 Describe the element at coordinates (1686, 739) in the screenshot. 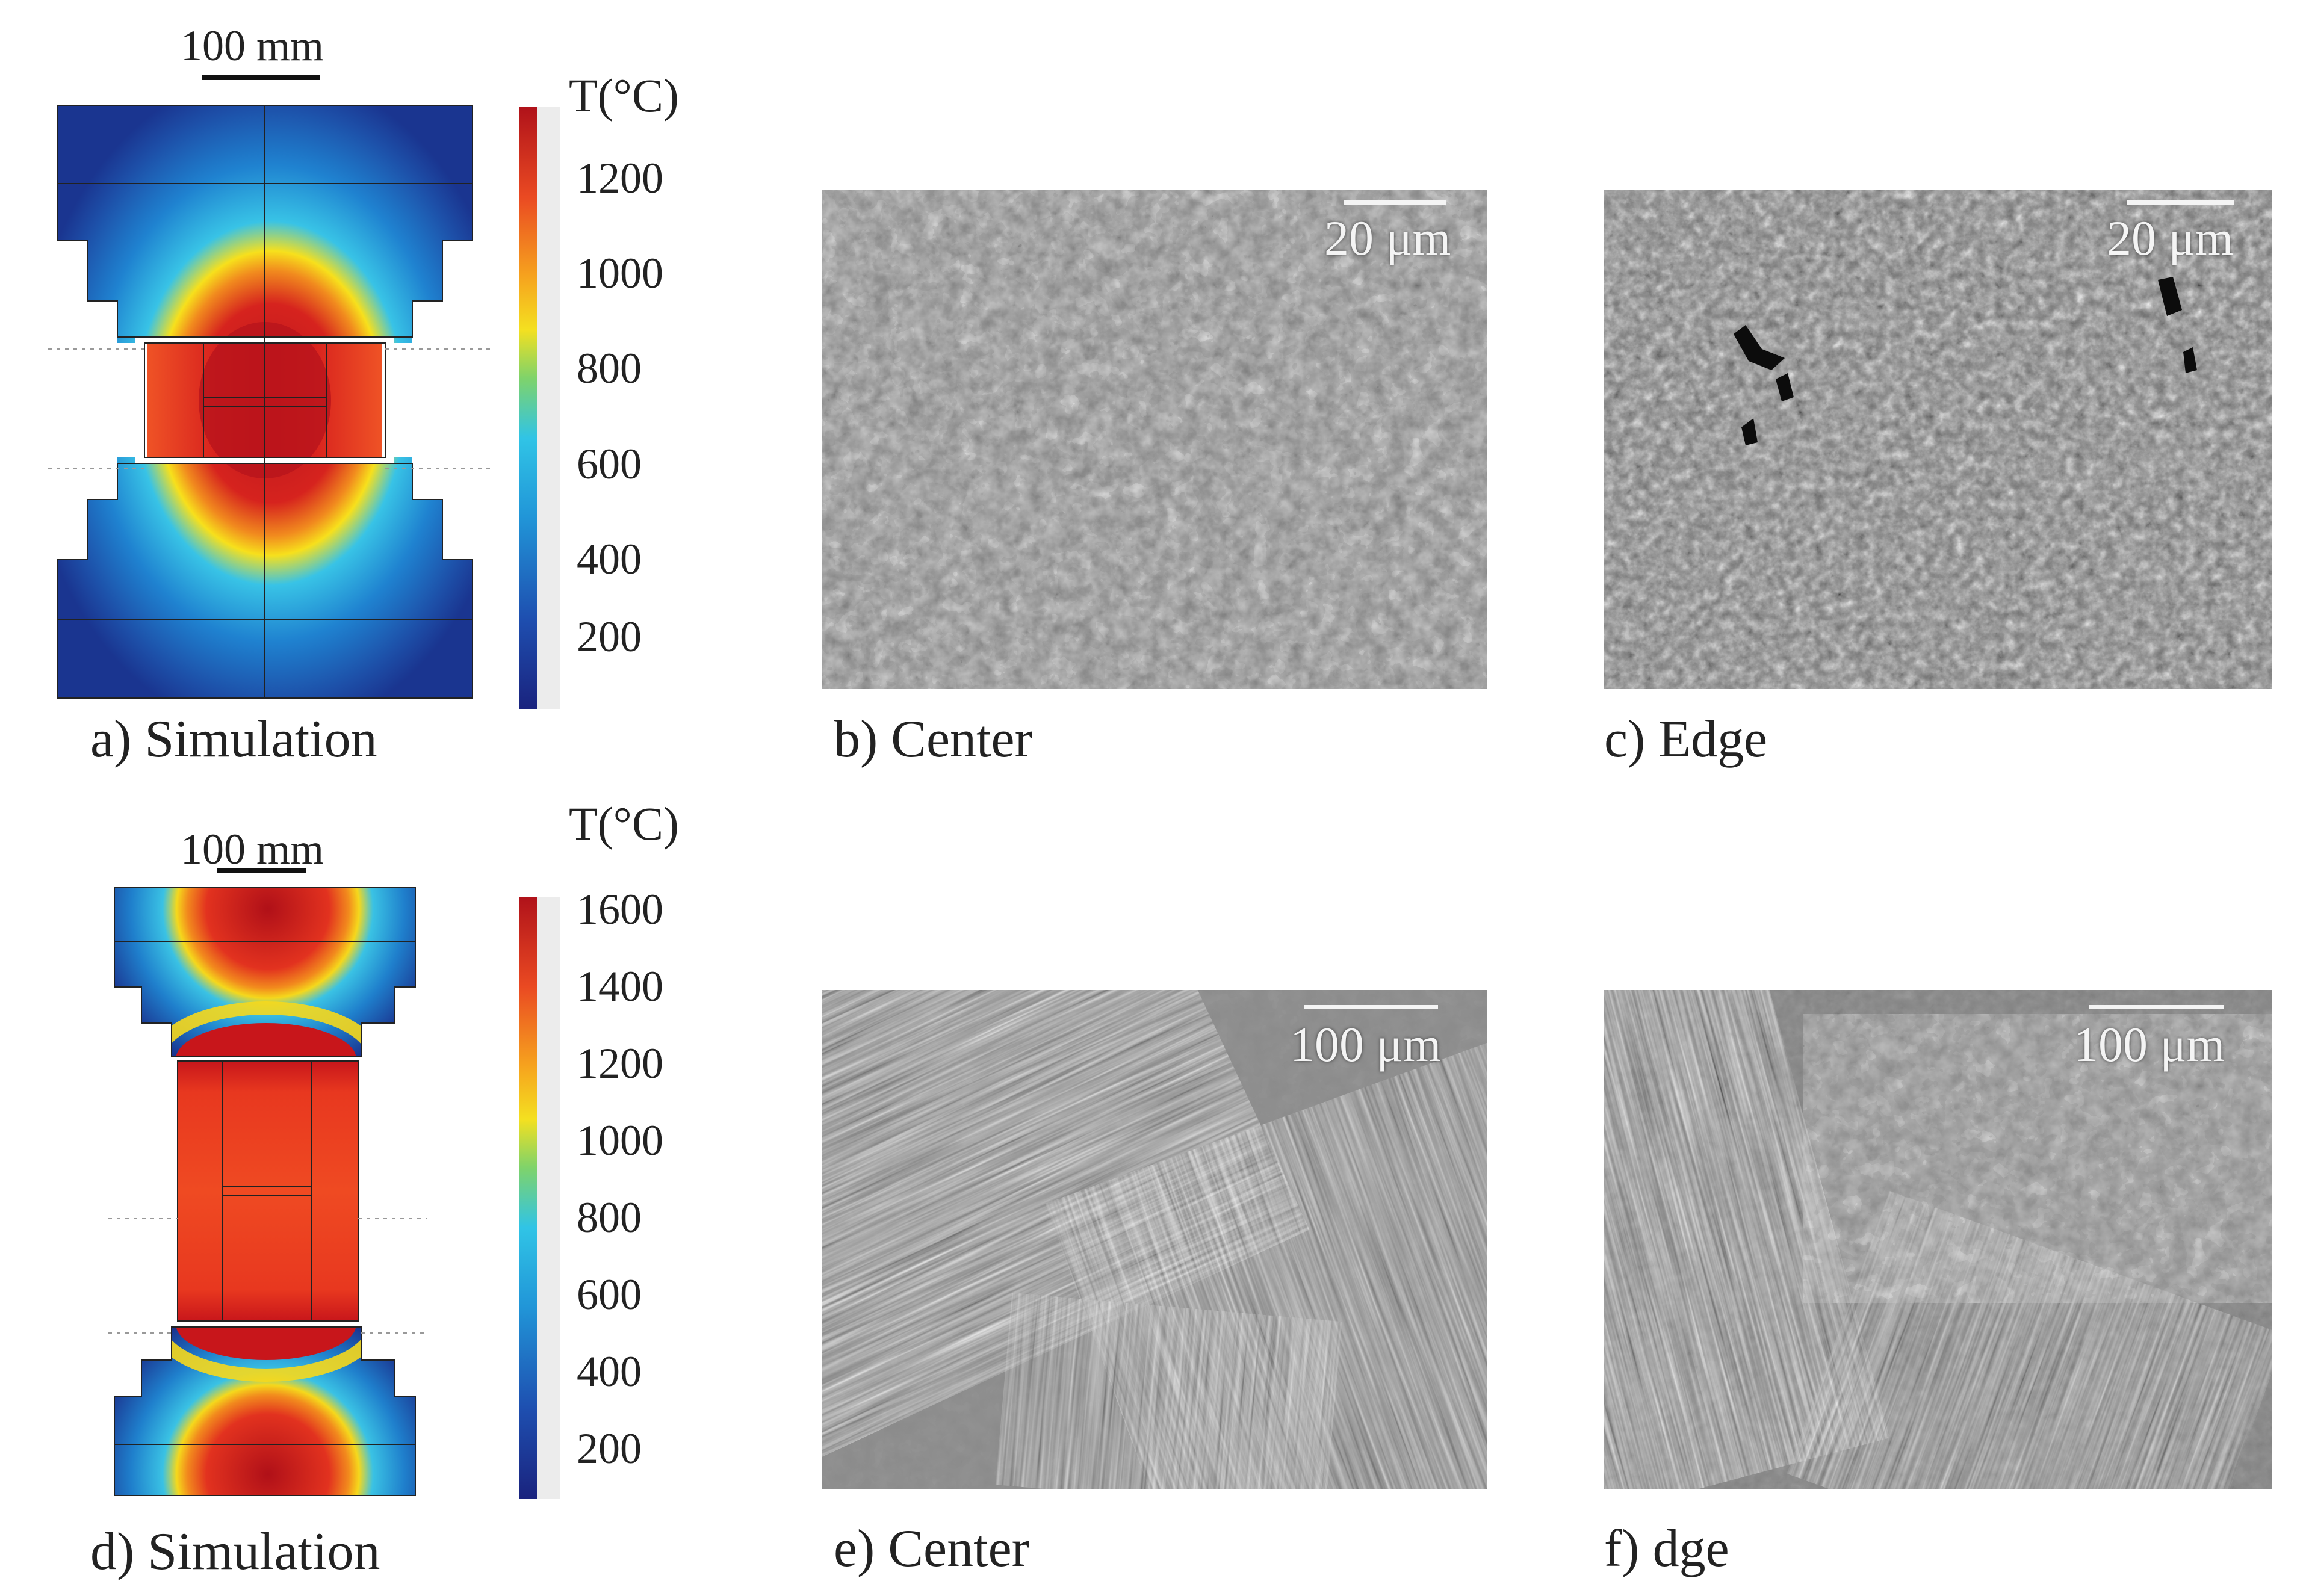

I see `panel-caption: c) Edge` at that location.